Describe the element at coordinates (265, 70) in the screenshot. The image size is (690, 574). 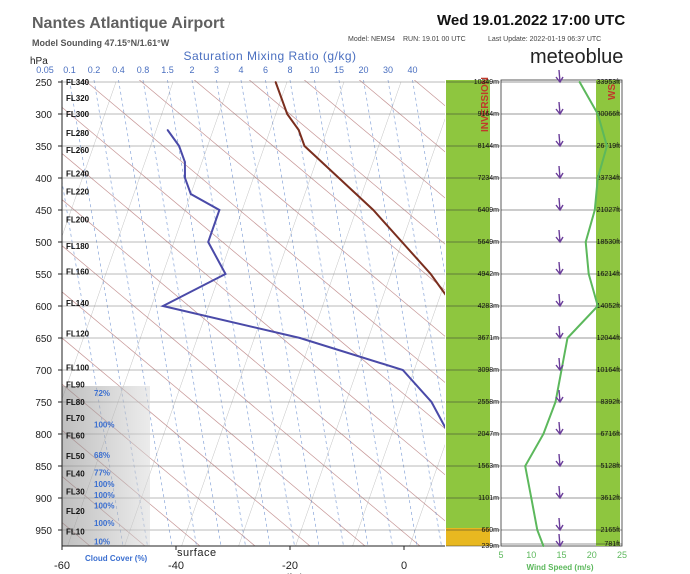
I see `mixing-ratio-label: 6` at that location.